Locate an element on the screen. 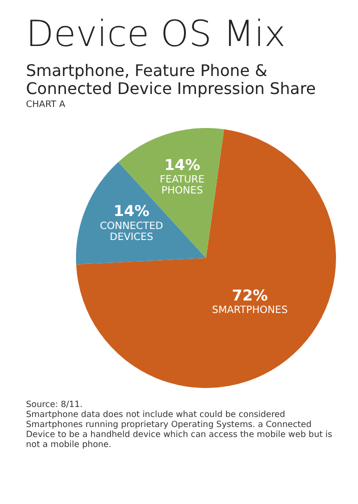 The height and width of the screenshot is (504, 358). data-label: 72% is located at coordinates (250, 295).